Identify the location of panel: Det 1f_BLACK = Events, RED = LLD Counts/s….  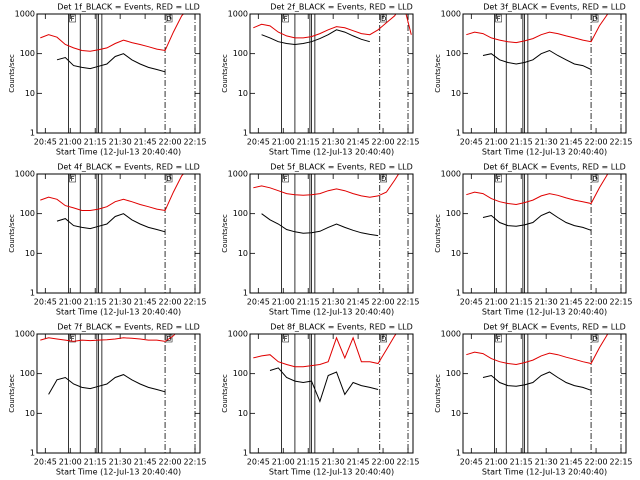
(107, 80).